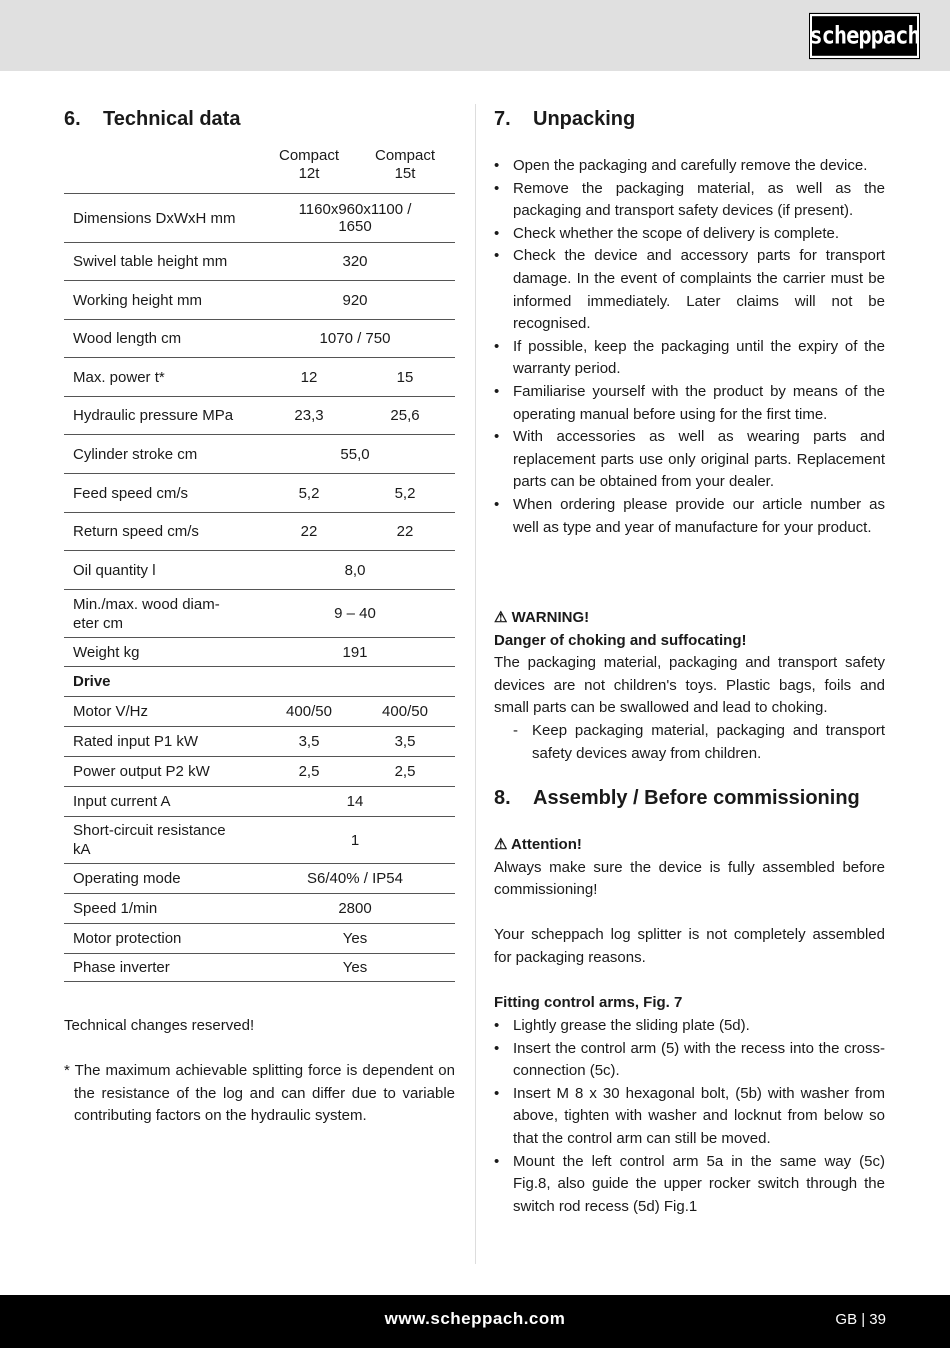 This screenshot has height=1348, width=950. What do you see at coordinates (146, 613) in the screenshot?
I see `row-label: Min./max. wood diam- eter cm` at bounding box center [146, 613].